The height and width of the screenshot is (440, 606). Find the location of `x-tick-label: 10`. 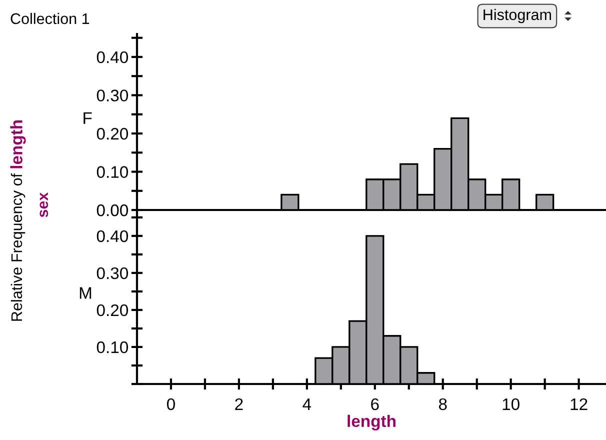

x-tick-label: 10 is located at coordinates (511, 404).